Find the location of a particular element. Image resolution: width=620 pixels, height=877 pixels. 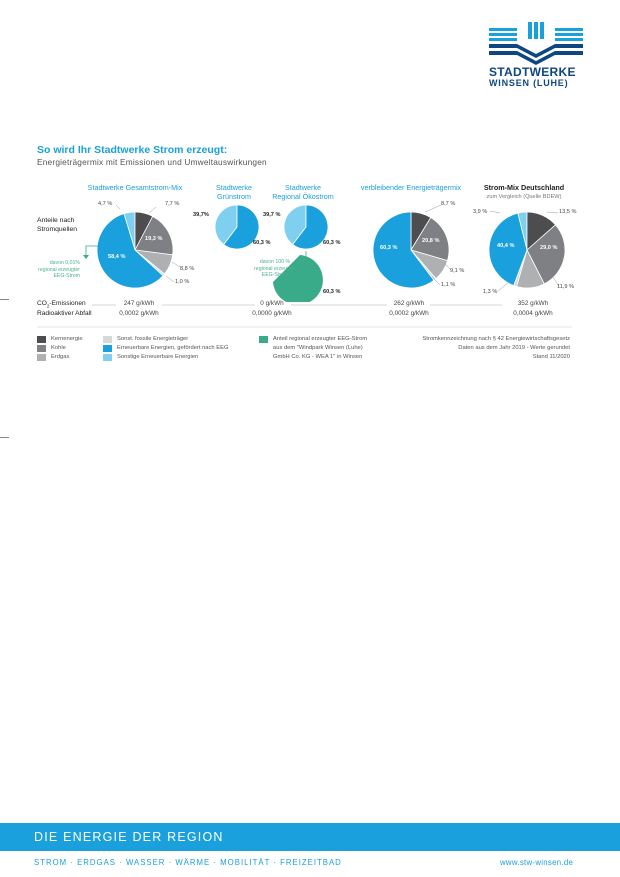

legend-label-regional-2: aus dem "Windpark Winsen (Luhe) is located at coordinates (318, 348).